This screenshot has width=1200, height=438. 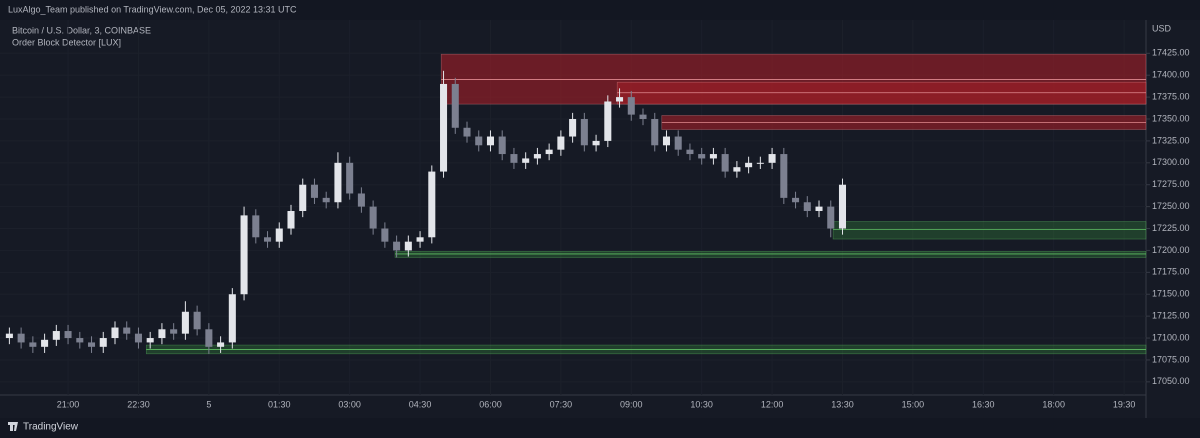 What do you see at coordinates (1171, 381) in the screenshot?
I see `y-tick-label: 17050.00` at bounding box center [1171, 381].